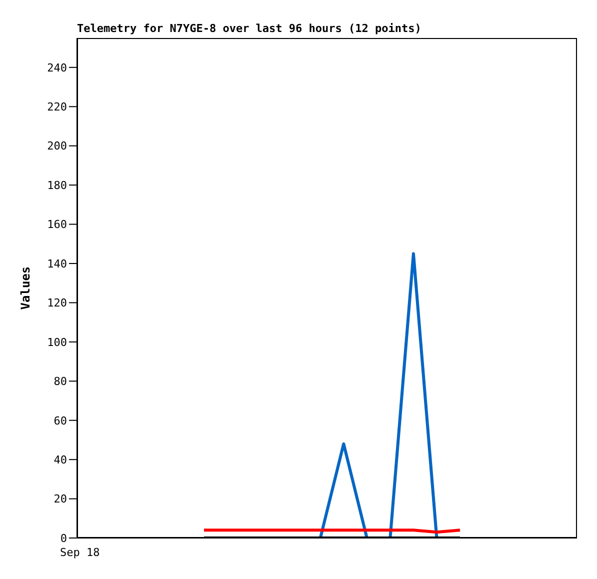 This screenshot has height=579, width=597. I want to click on chart-title: Telemetry for N7YGE-8 over last 96 hours (12 points), so click(249, 28).